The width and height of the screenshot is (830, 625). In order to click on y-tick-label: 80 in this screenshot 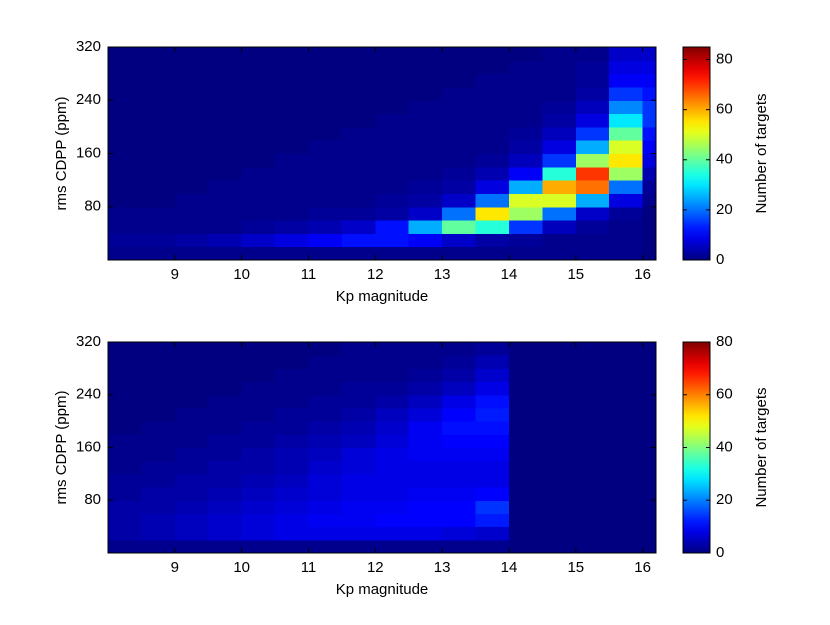, I will do `click(92, 206)`.